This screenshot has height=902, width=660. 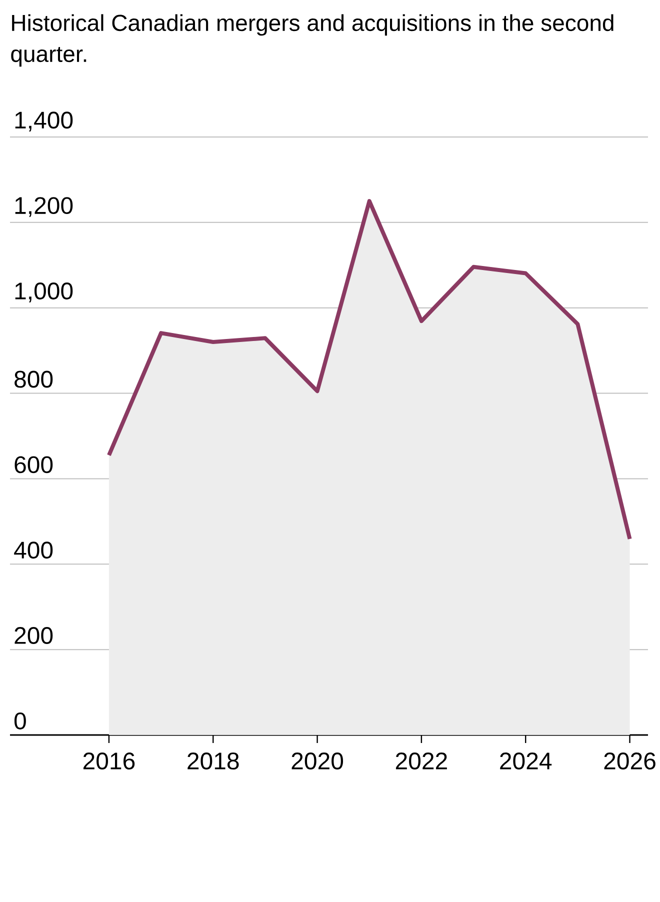 What do you see at coordinates (526, 761) in the screenshot?
I see `x-tick-label: 2024` at bounding box center [526, 761].